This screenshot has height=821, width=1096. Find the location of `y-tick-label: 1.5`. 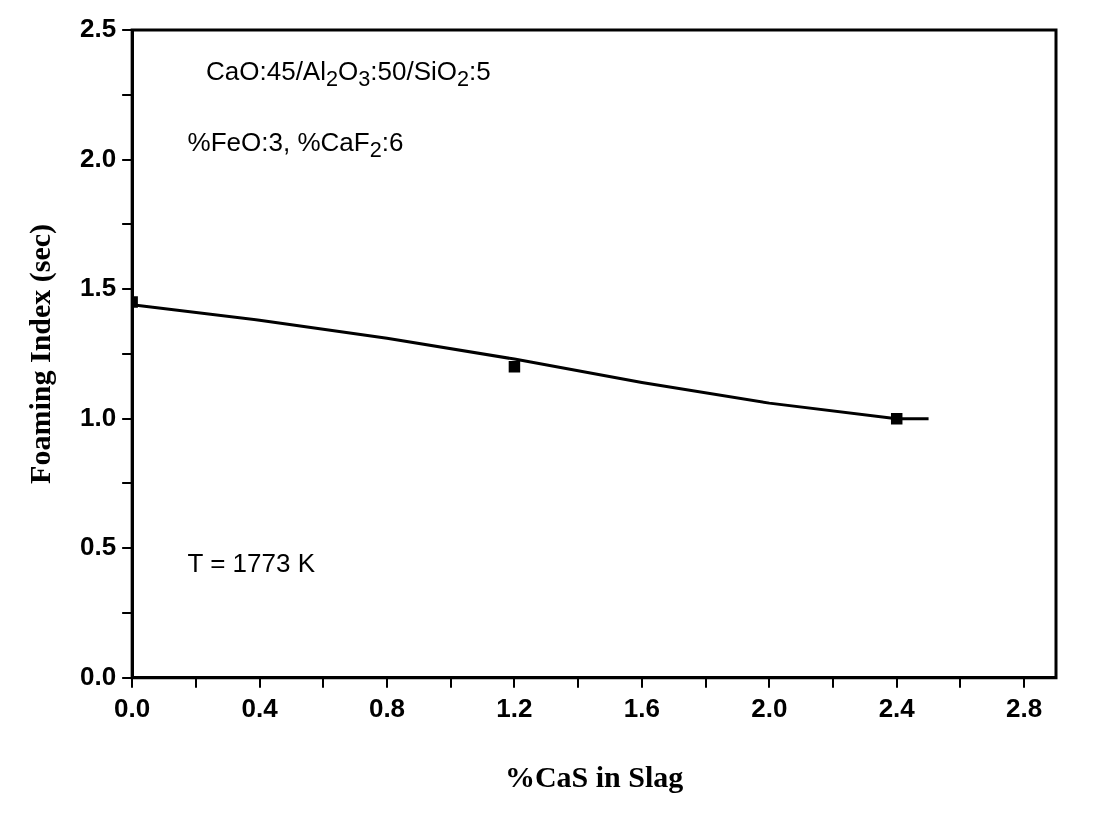

y-tick-label: 1.5 is located at coordinates (98, 287).